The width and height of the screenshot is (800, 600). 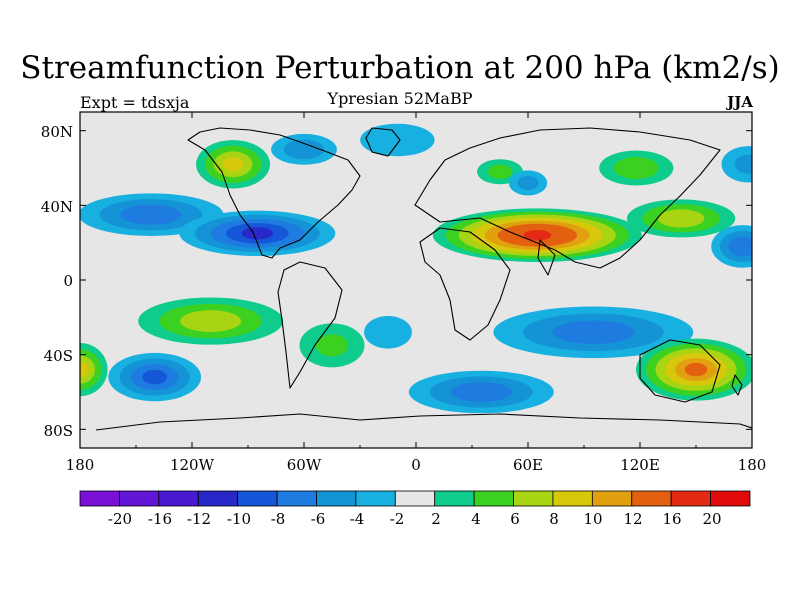 What do you see at coordinates (310, 325) in the screenshot?
I see `coast-south-america` at bounding box center [310, 325].